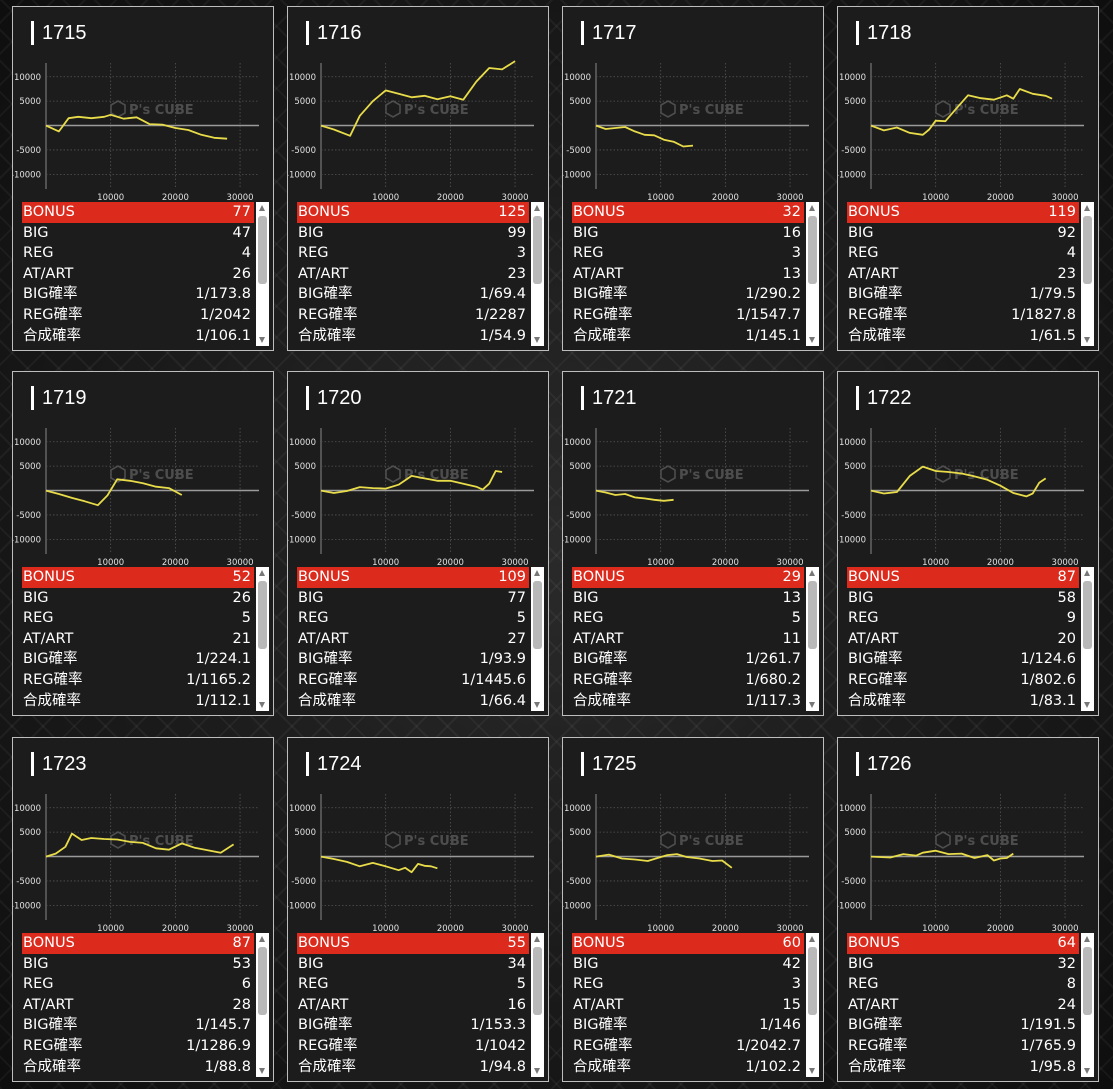 The width and height of the screenshot is (1113, 1089). What do you see at coordinates (138, 1067) in the screenshot?
I see `stat-row-total-rate: 合成確率 1/88.8` at bounding box center [138, 1067].